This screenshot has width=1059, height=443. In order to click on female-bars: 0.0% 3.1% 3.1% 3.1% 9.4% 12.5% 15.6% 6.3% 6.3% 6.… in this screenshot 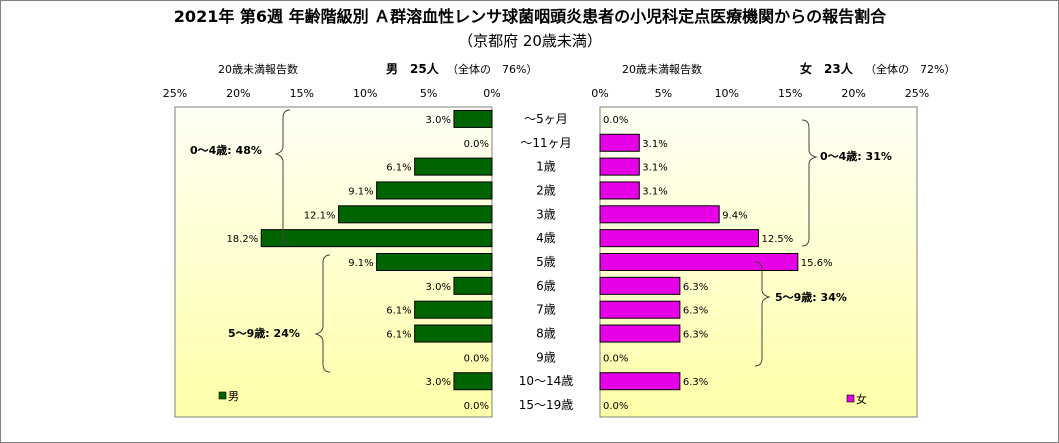, I will do `click(716, 263)`.